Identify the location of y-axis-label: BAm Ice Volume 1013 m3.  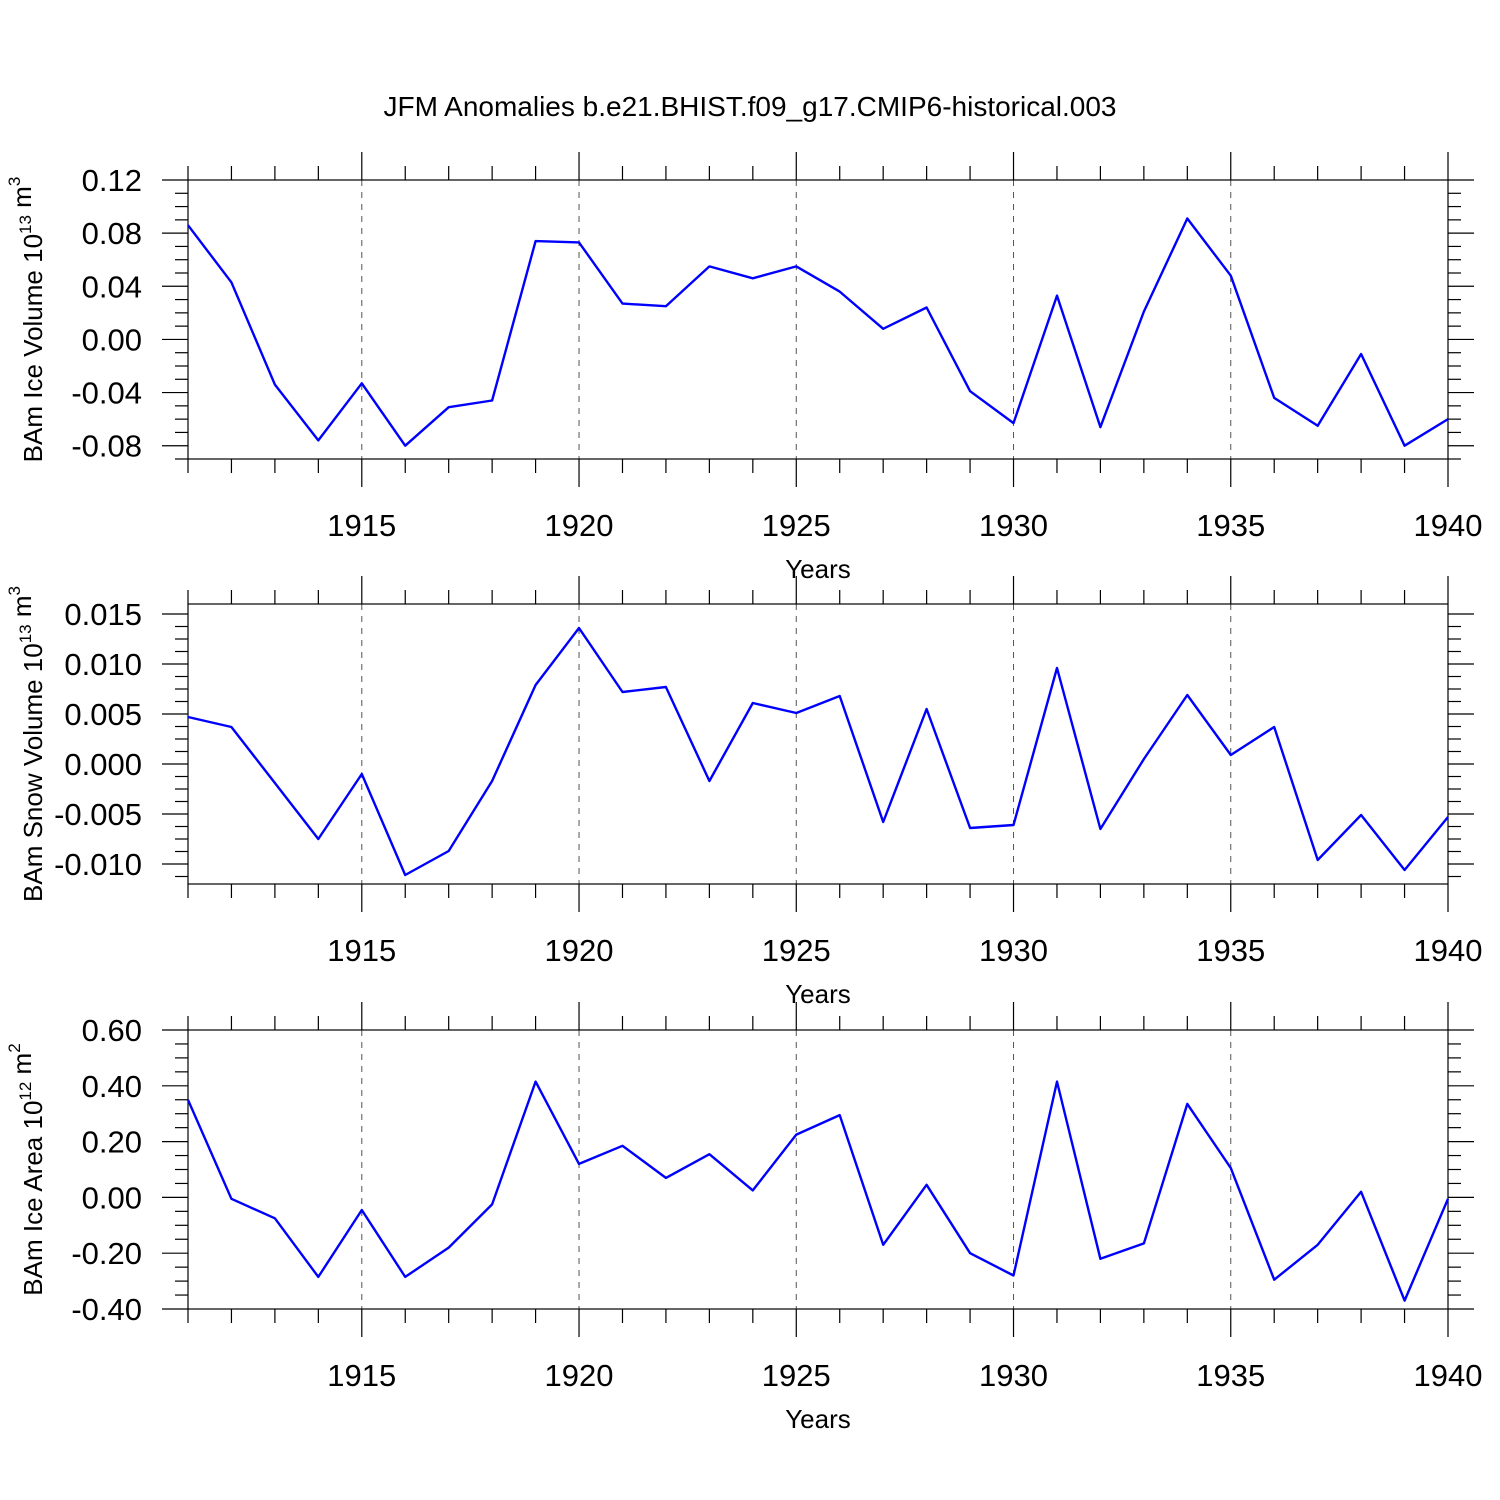
(26, 320).